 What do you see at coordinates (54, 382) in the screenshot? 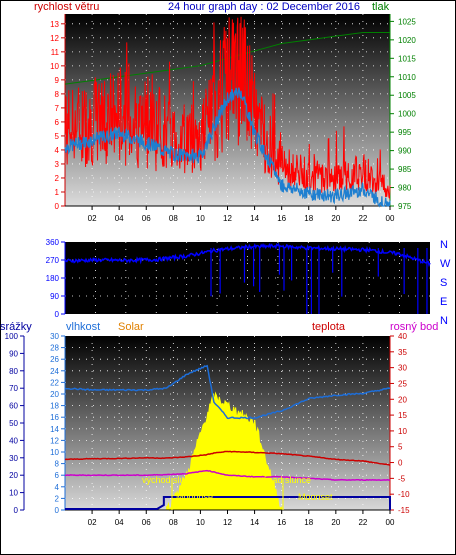
I see `humidity-tick-label: 22` at bounding box center [54, 382].